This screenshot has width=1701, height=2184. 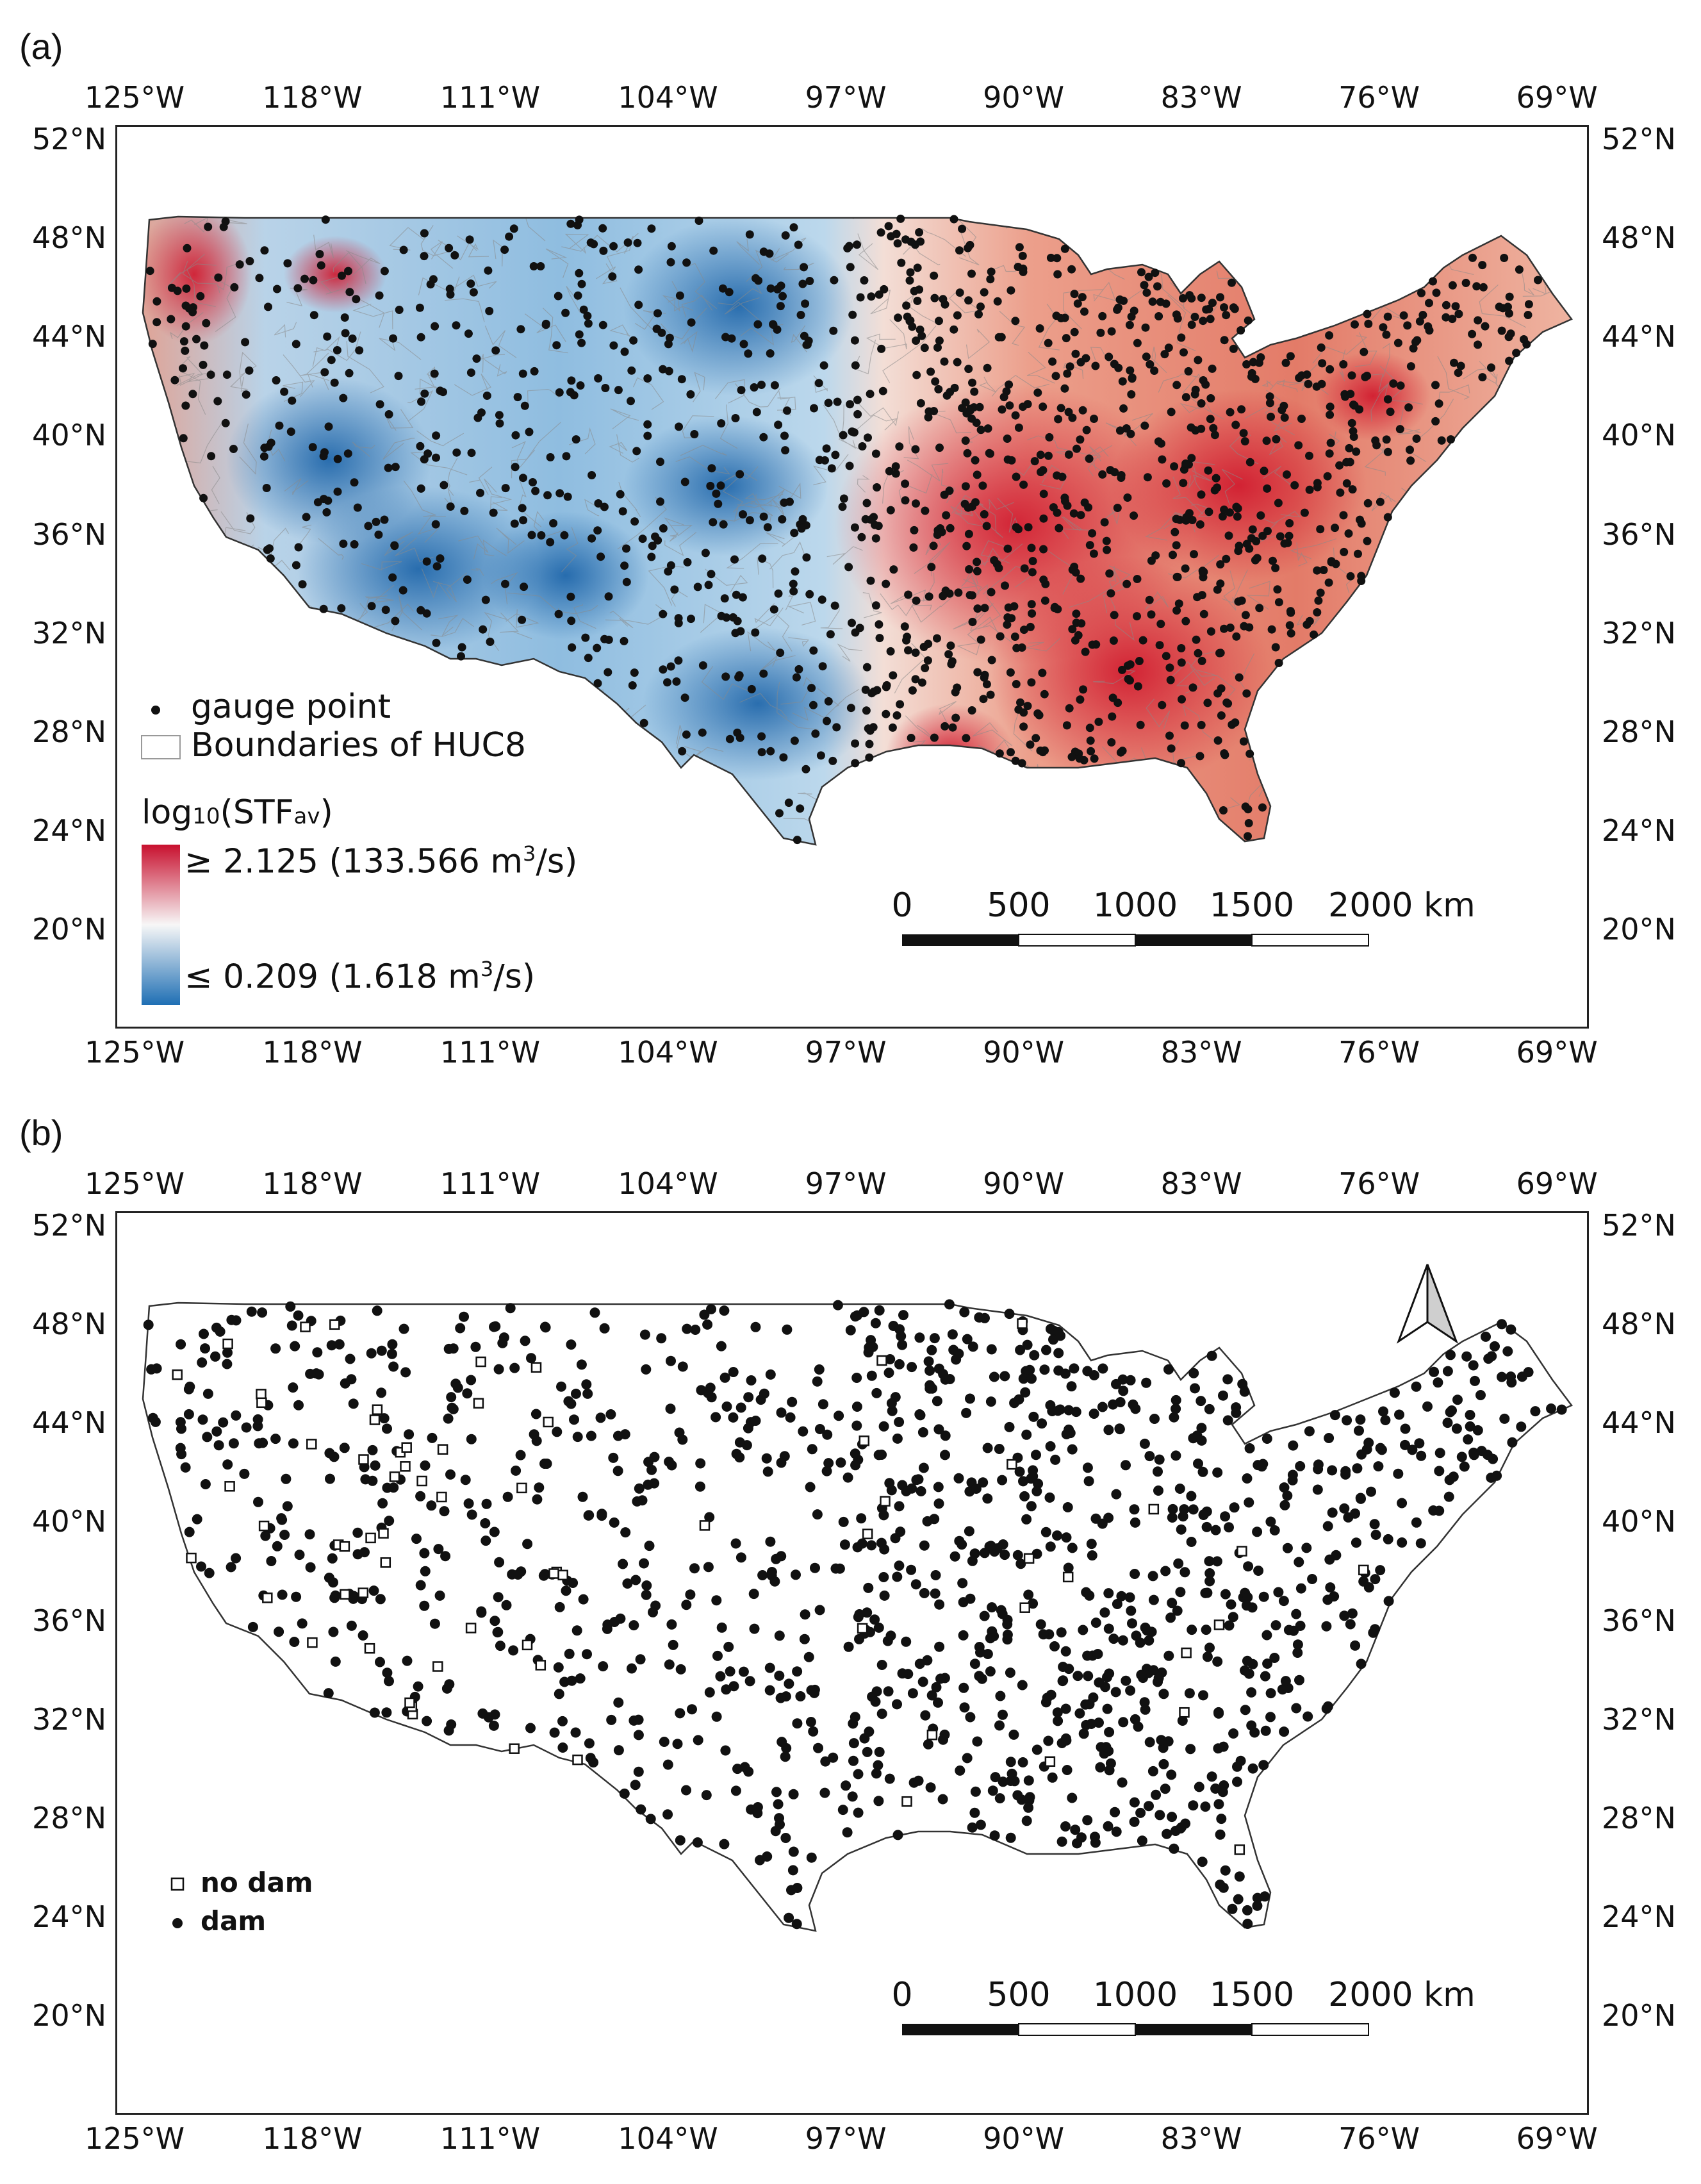 I want to click on lon-tick-label: 118°W, so click(x=312, y=1183).